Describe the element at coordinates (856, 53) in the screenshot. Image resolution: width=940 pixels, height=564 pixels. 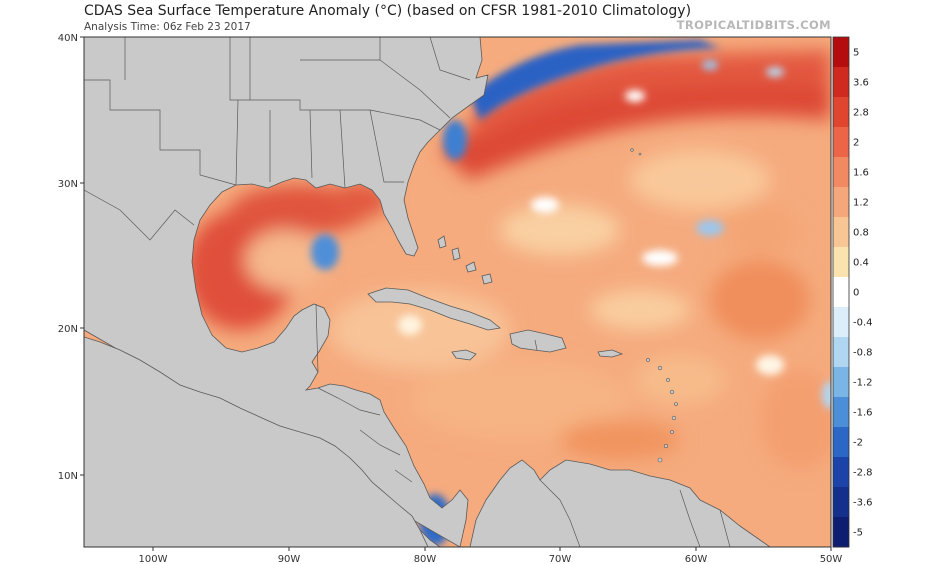
I see `colorbar-label: 5` at that location.